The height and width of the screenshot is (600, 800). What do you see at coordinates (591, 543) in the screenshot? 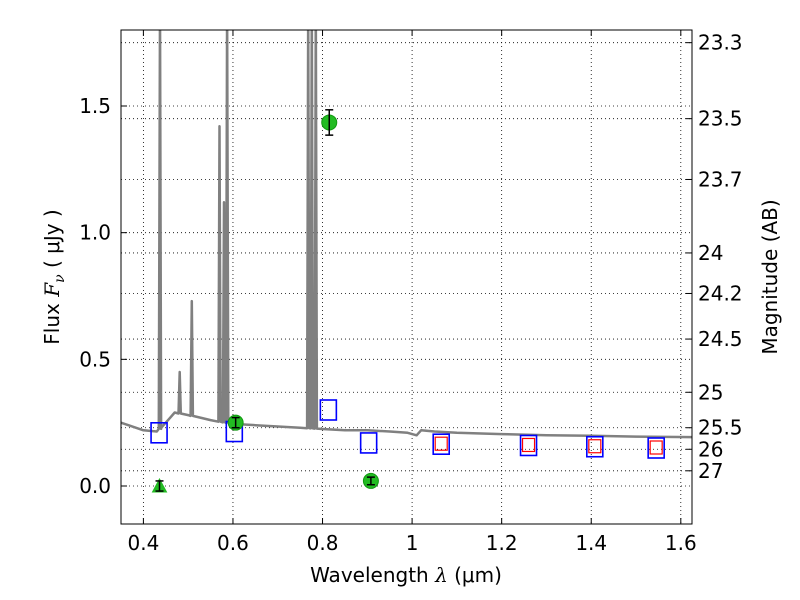
I see `x-tick-label: 1.4` at bounding box center [591, 543].